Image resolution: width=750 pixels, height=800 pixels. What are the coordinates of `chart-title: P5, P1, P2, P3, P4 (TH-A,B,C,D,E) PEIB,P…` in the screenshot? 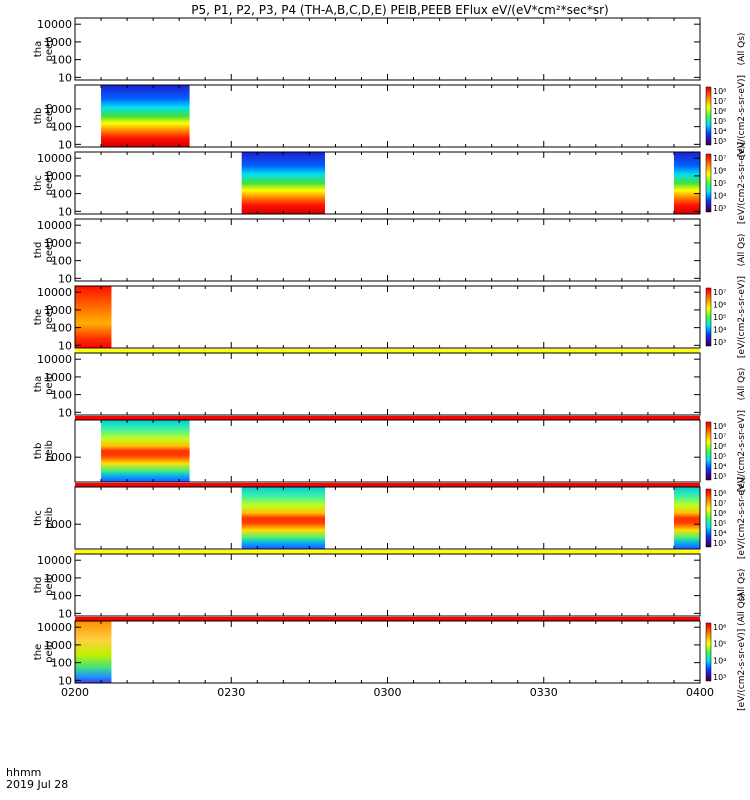 It's located at (399, 10).